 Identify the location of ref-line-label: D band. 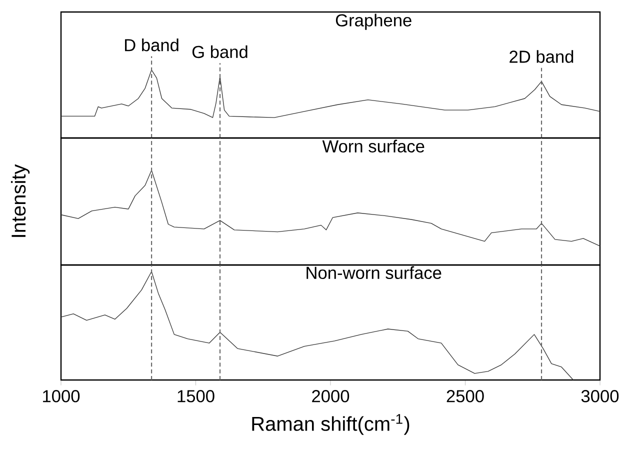
(151, 45).